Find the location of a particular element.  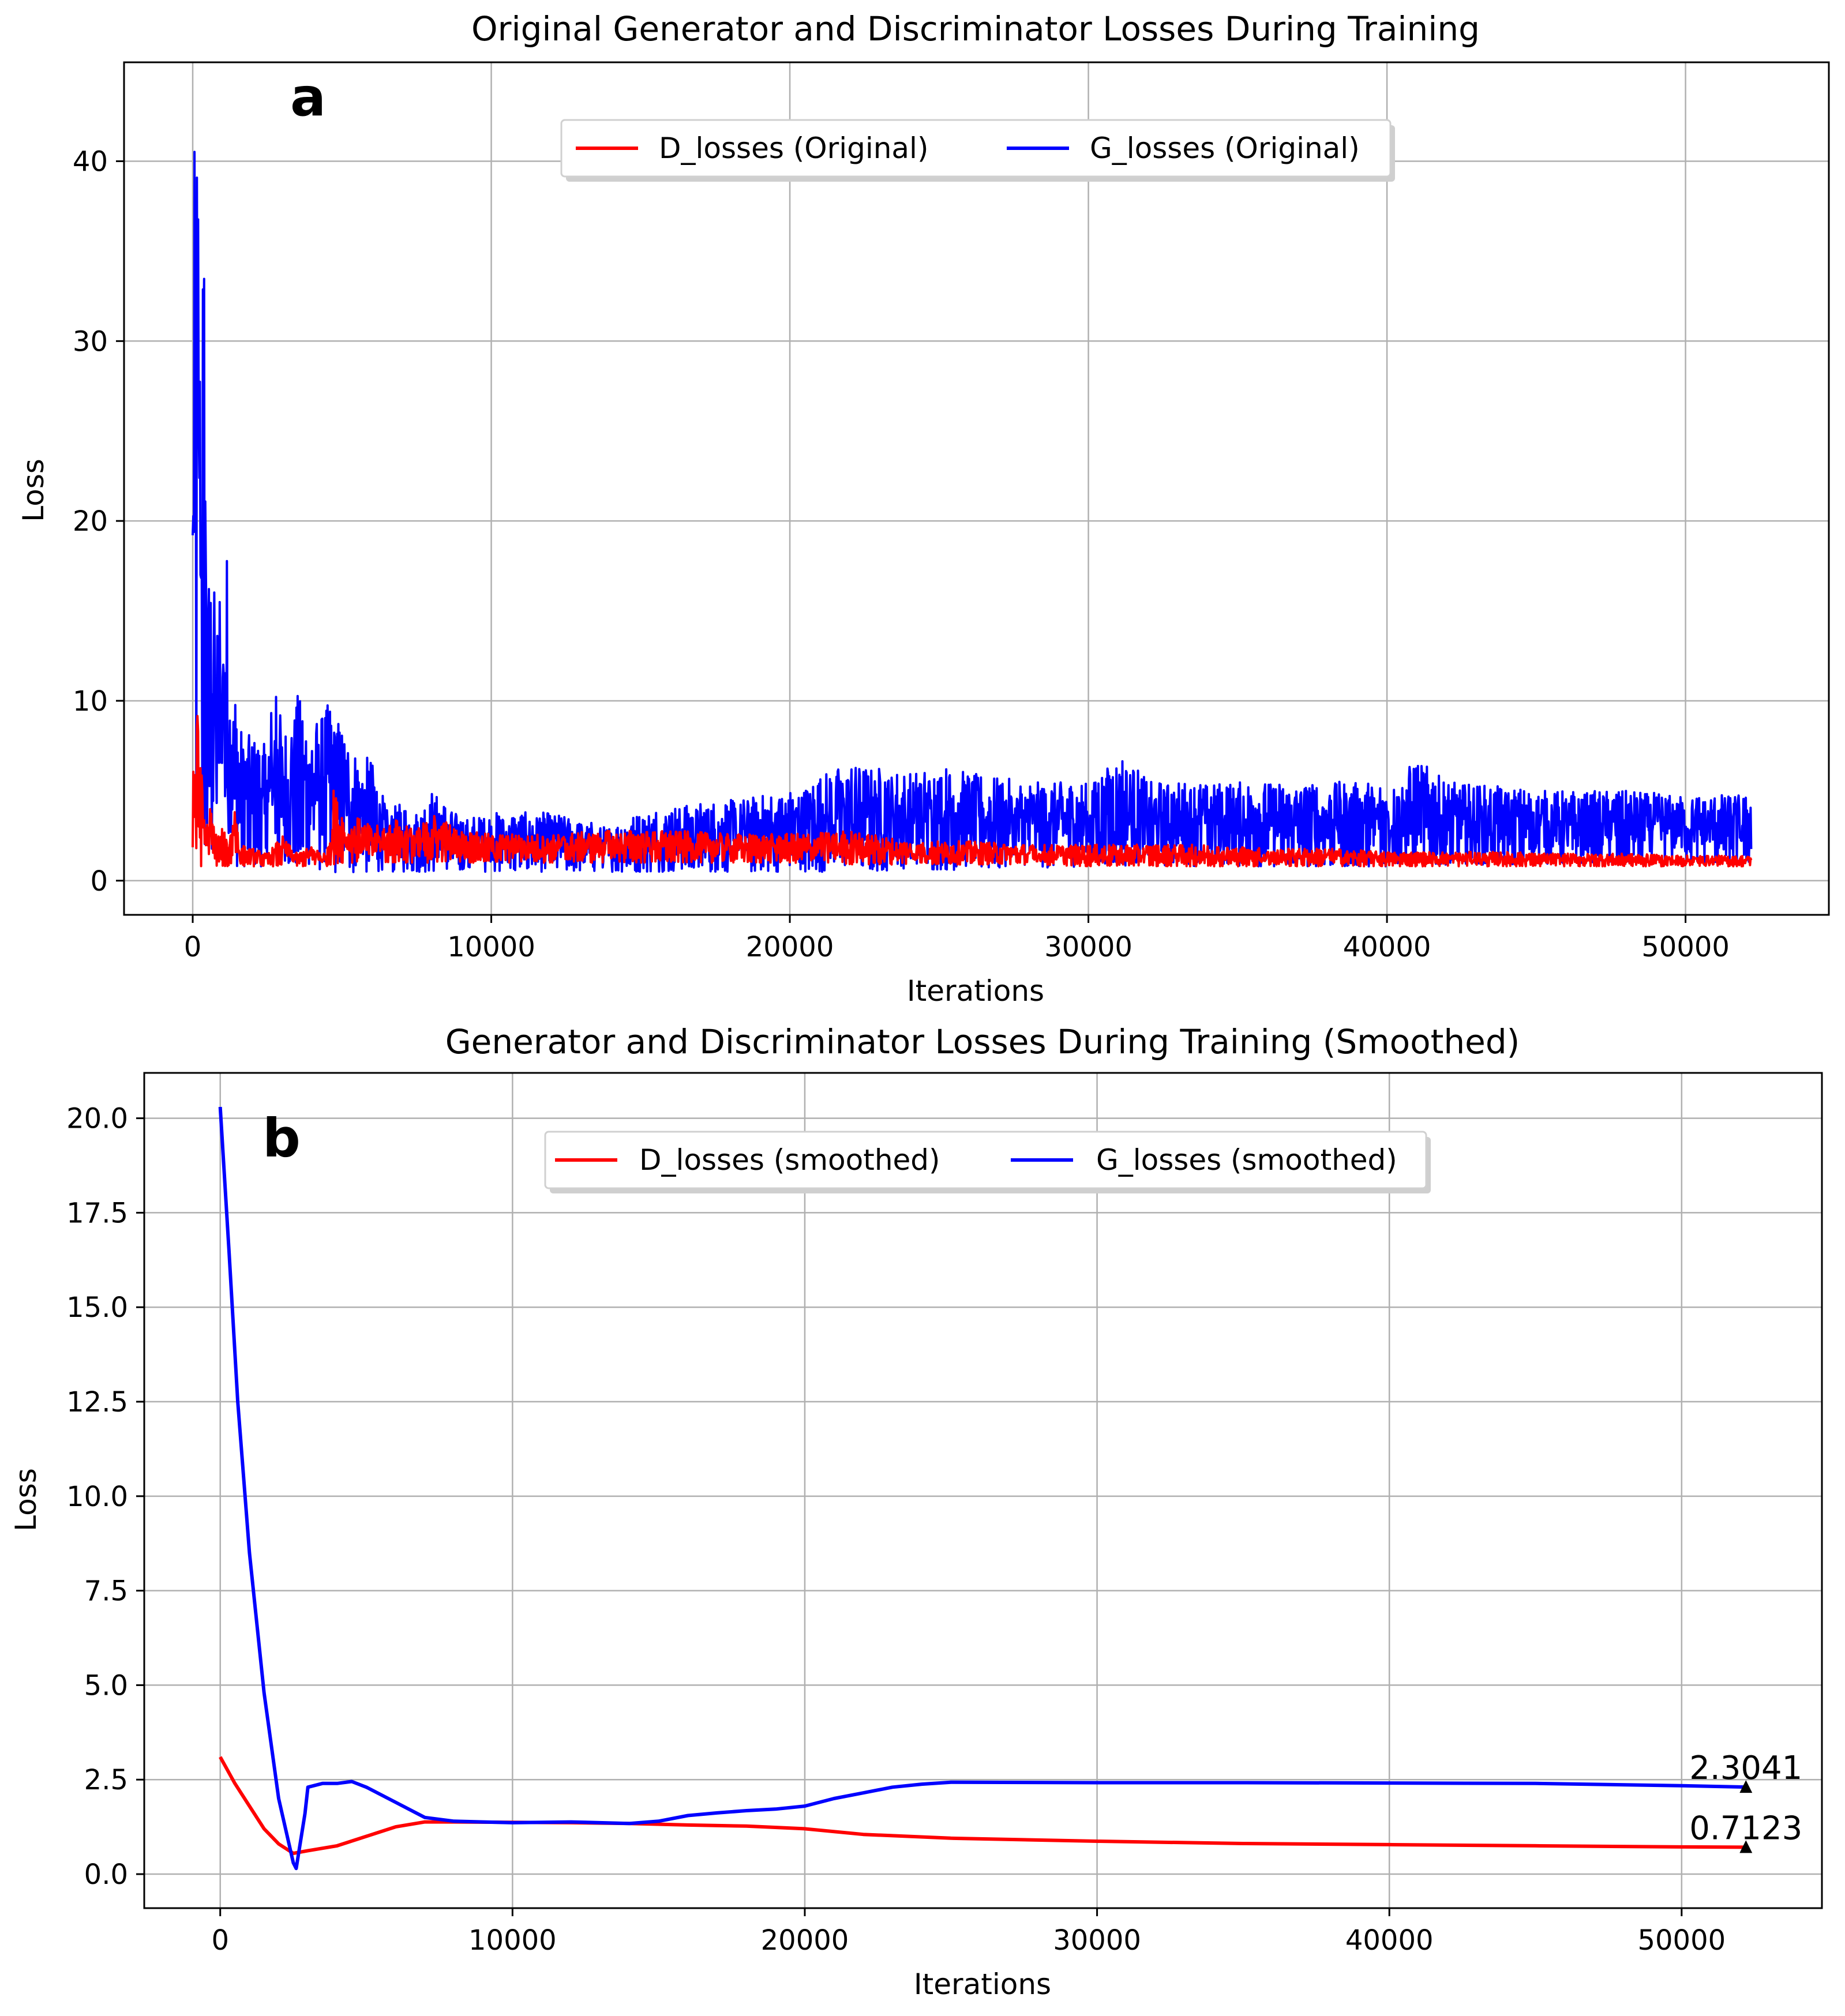

chart-b-ytick-label: 0.0 is located at coordinates (106, 1875).